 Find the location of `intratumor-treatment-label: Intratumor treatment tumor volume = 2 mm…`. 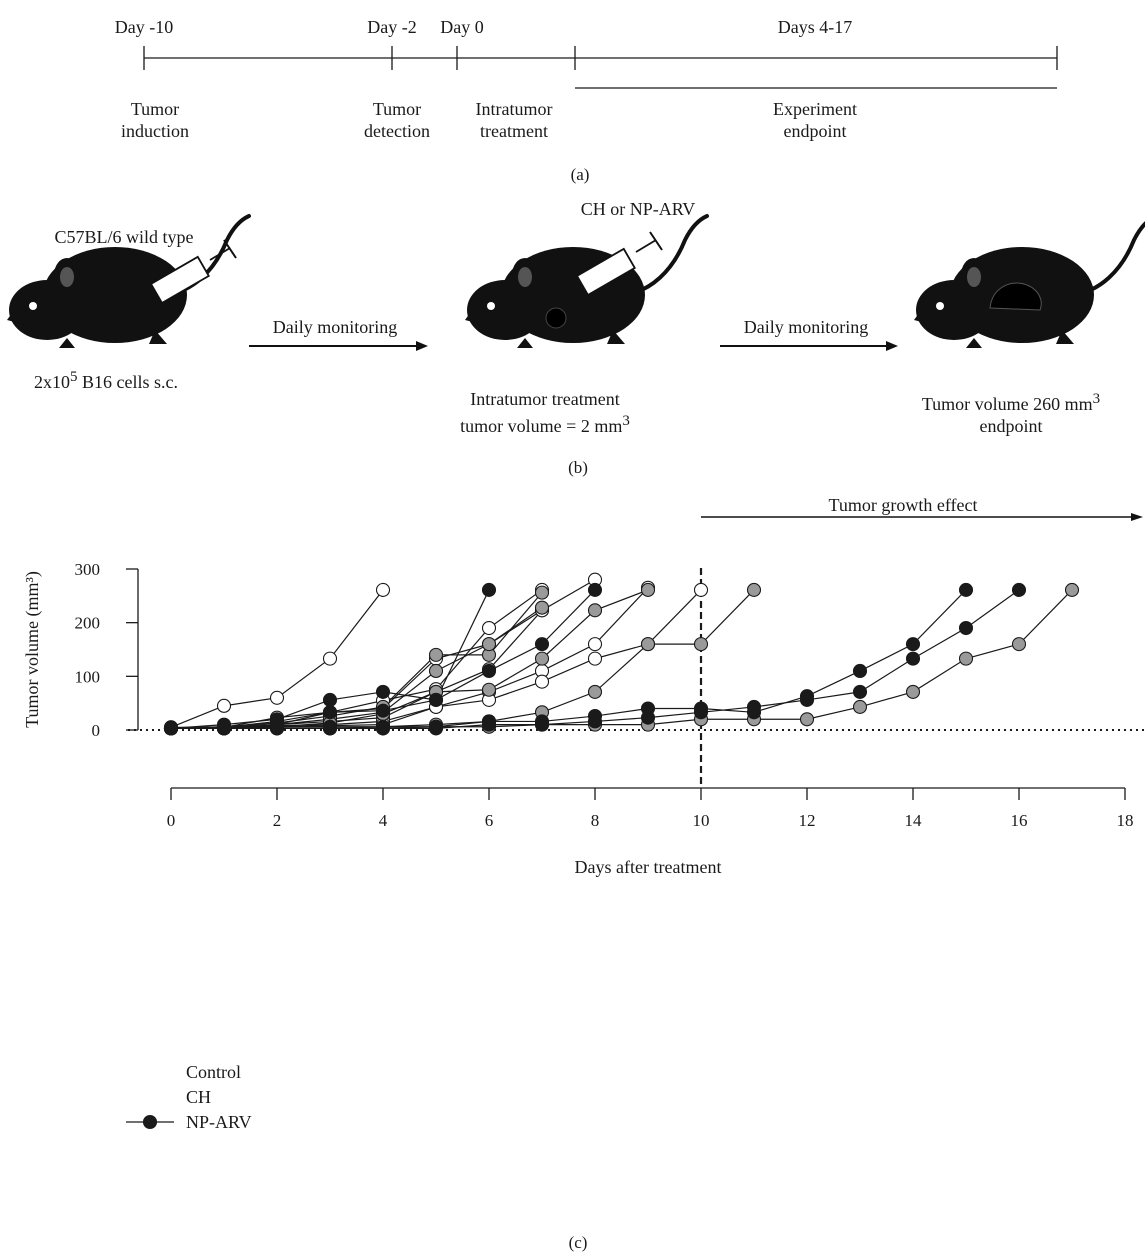

intratumor-treatment-label: Intratumor treatment tumor volume = 2 mm… is located at coordinates (545, 412).